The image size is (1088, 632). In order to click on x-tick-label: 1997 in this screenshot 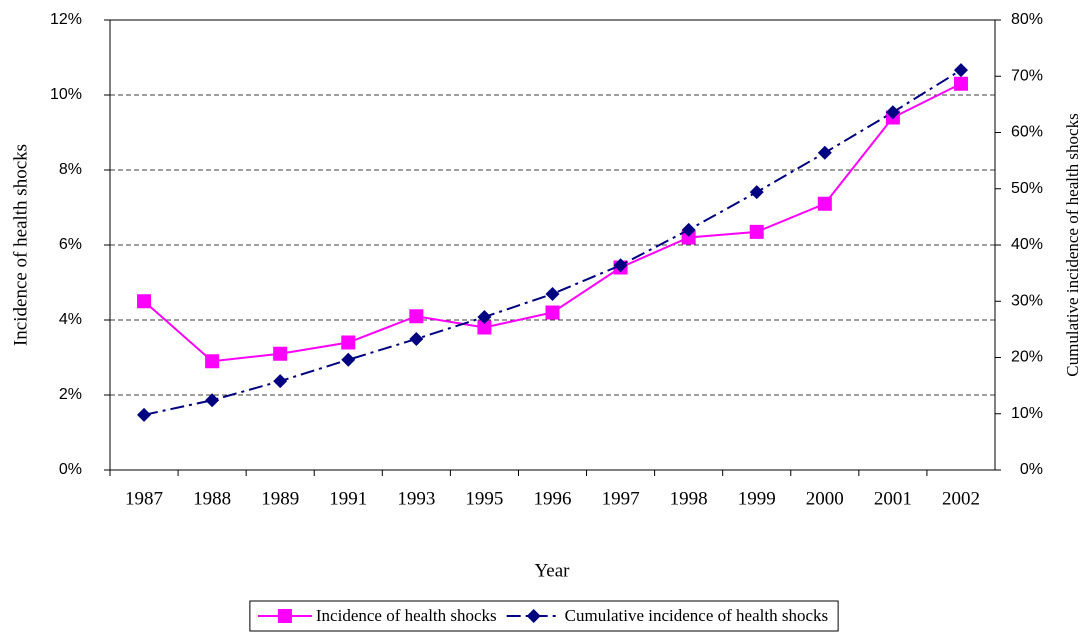, I will do `click(621, 498)`.